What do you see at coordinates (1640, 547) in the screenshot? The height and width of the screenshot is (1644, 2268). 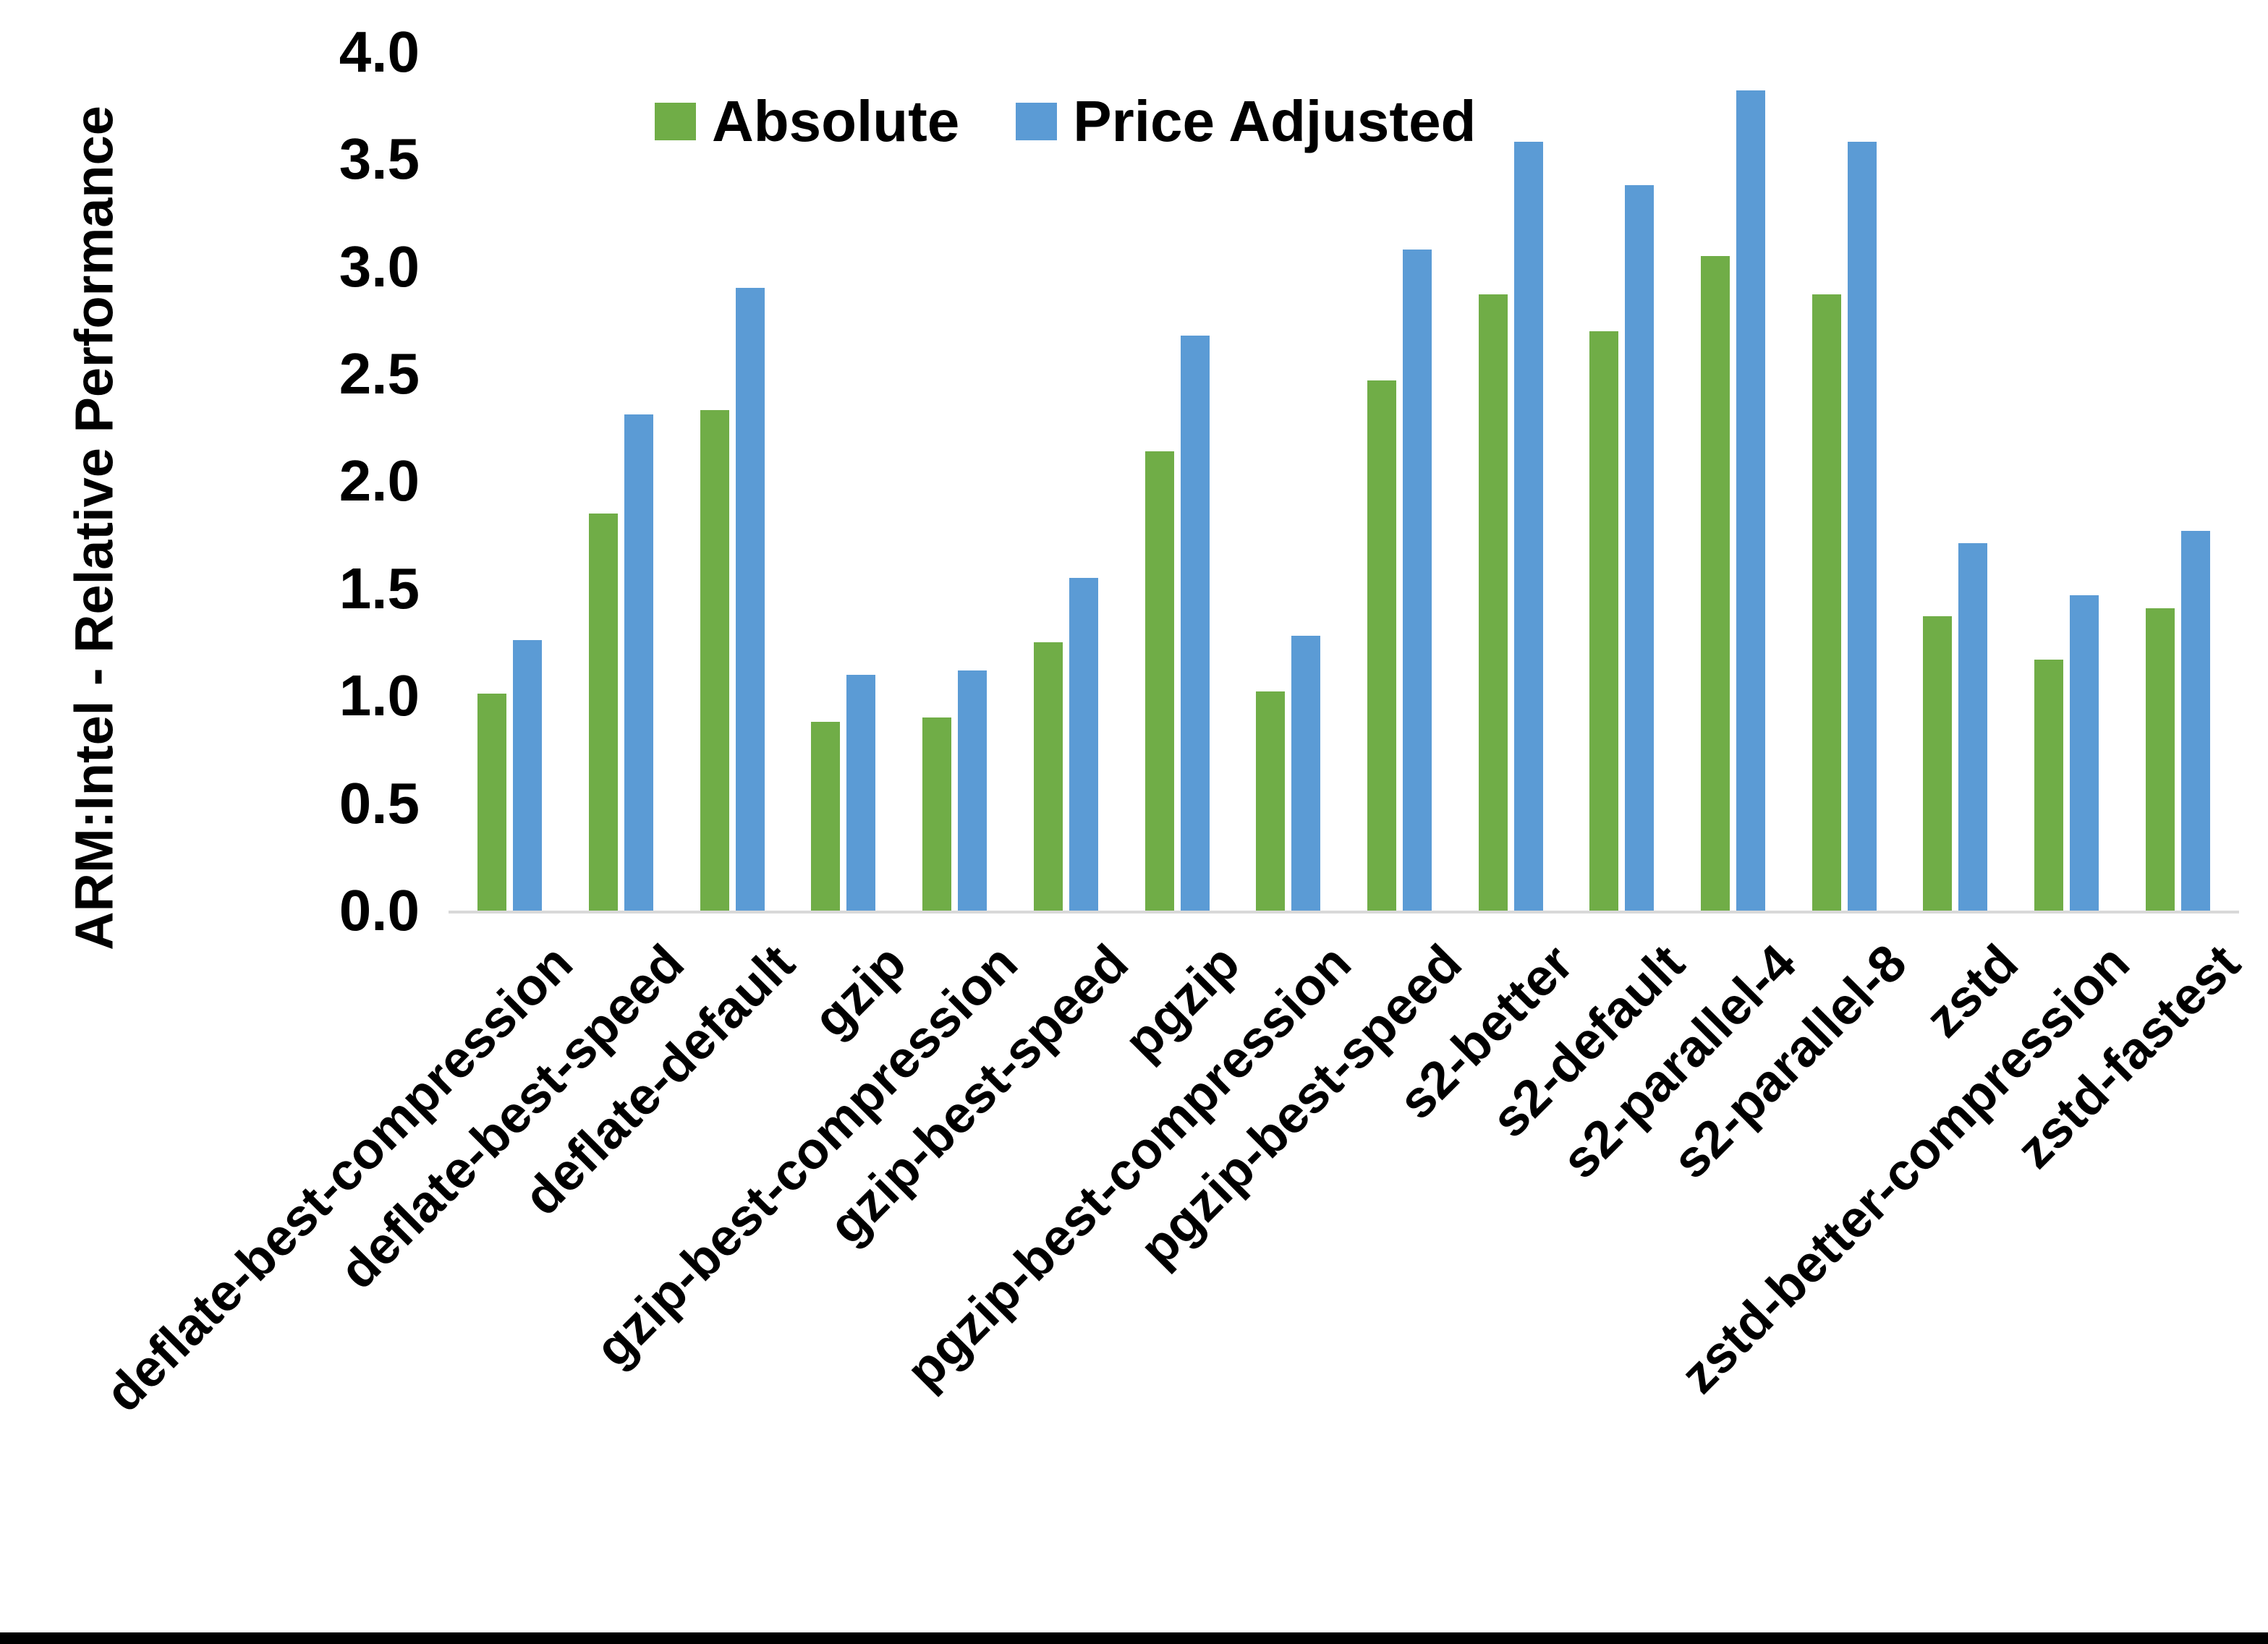 I see `bar-price-adjusted-s2-default` at bounding box center [1640, 547].